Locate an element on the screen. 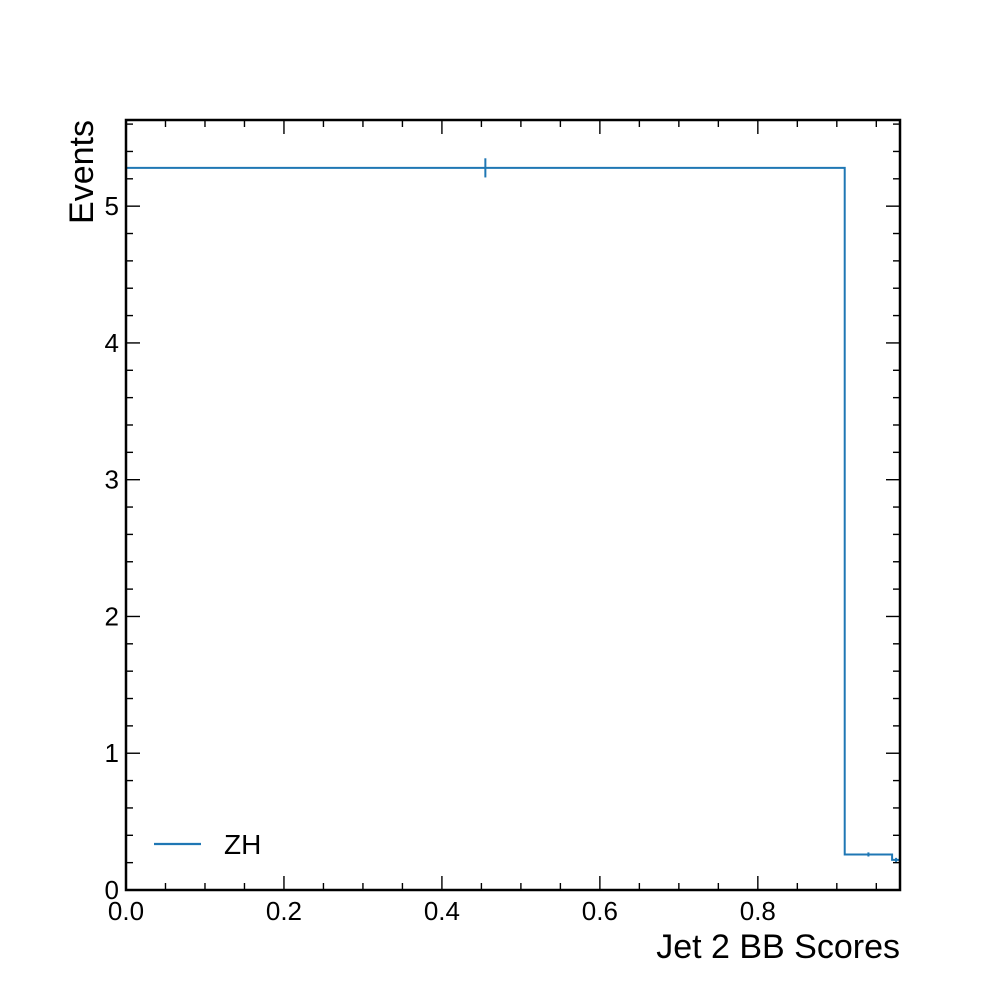 The width and height of the screenshot is (1000, 1000). y-tick-label: 4 is located at coordinates (112, 343).